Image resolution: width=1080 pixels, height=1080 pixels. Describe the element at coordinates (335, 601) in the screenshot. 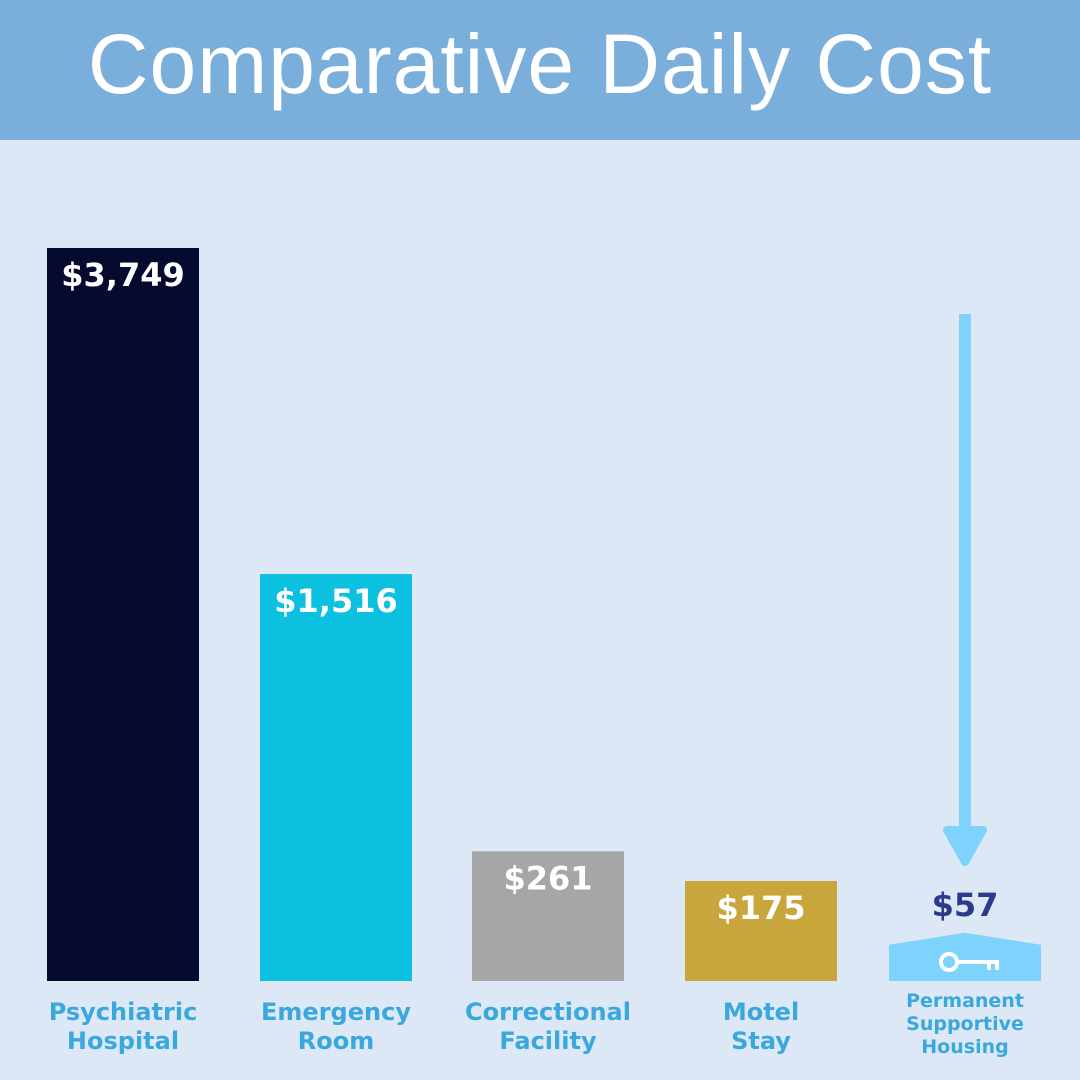

I see `value-label: $1,516` at that location.